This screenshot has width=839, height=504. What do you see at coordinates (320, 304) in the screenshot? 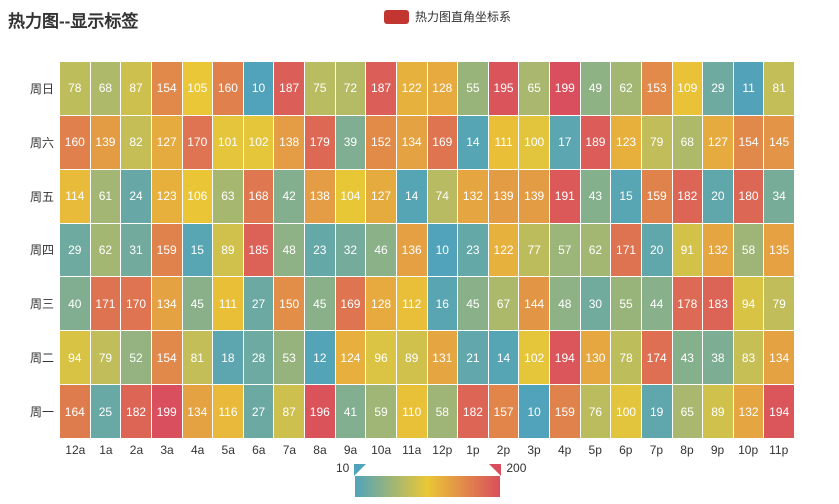
I see `heatmap-cell: 45` at bounding box center [320, 304].